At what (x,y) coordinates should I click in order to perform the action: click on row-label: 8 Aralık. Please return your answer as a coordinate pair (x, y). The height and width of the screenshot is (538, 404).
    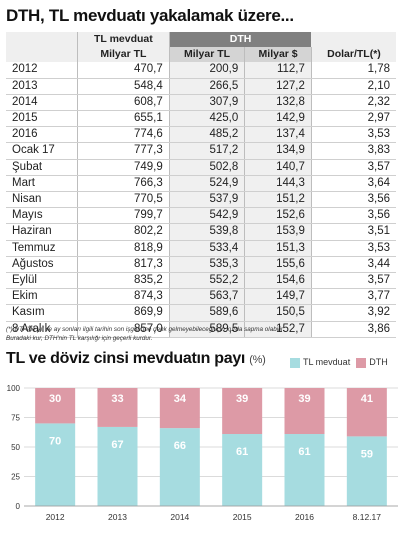
    Looking at the image, I should click on (42, 329).